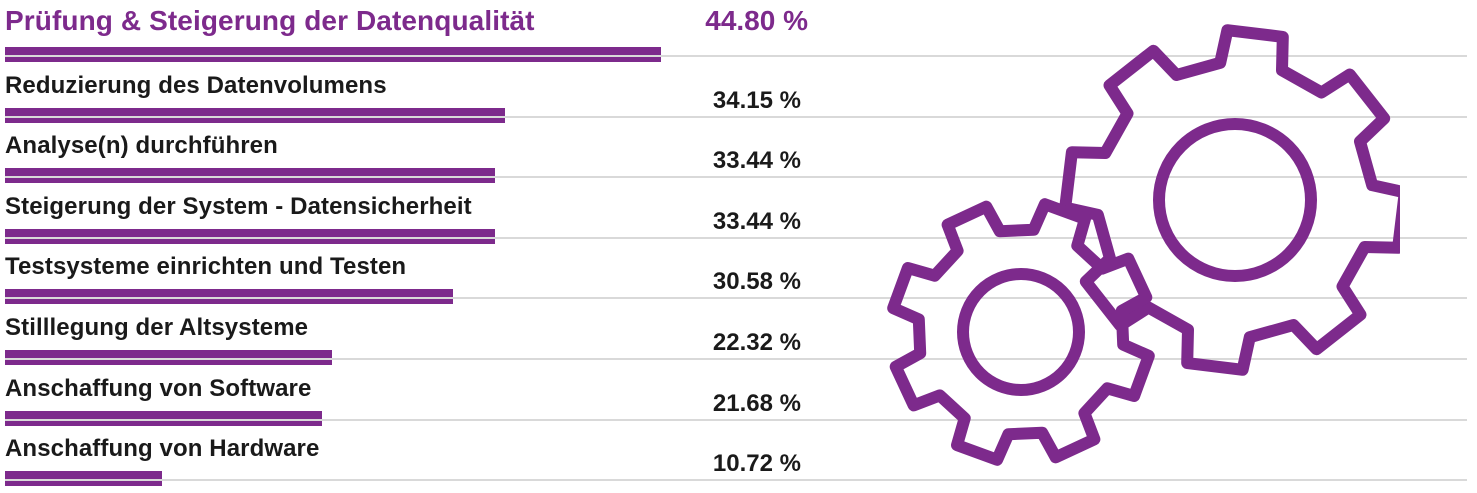 The image size is (1477, 493). What do you see at coordinates (141, 146) in the screenshot?
I see `category-label: Analyse(n) durchführen` at bounding box center [141, 146].